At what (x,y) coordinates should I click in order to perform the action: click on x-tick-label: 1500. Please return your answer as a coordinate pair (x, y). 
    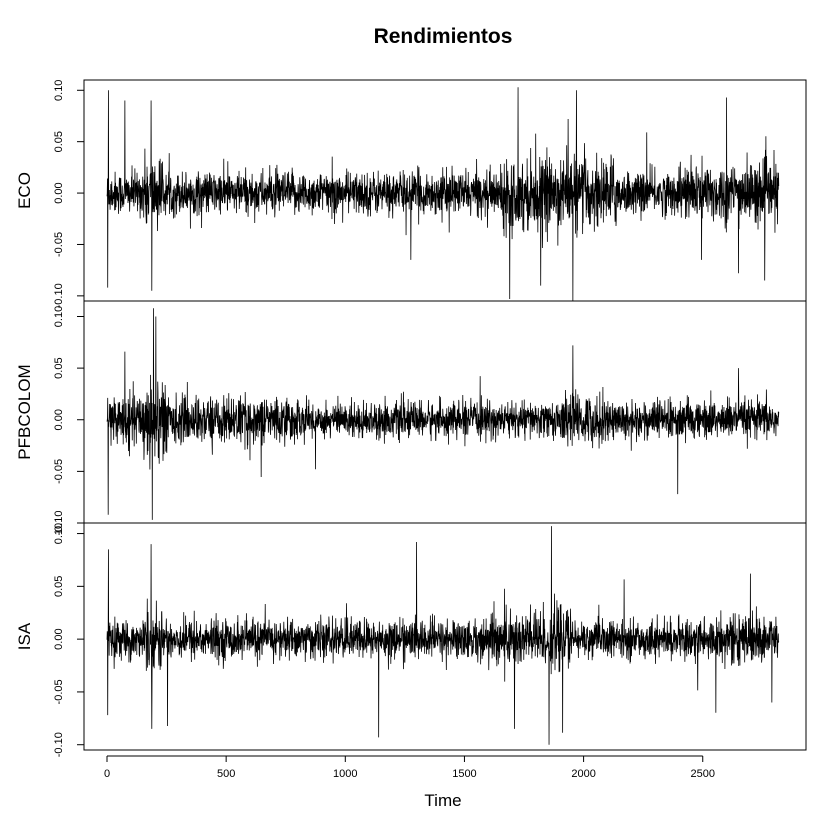
    Looking at the image, I should click on (464, 774).